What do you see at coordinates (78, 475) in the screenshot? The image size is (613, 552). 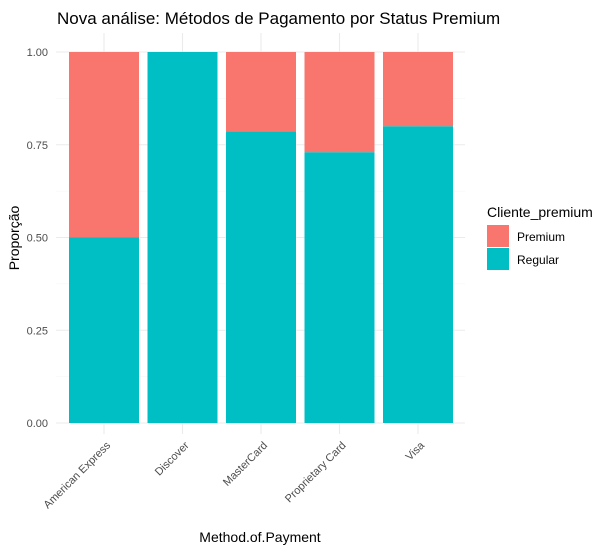 I see `x-tick-label: American Express` at bounding box center [78, 475].